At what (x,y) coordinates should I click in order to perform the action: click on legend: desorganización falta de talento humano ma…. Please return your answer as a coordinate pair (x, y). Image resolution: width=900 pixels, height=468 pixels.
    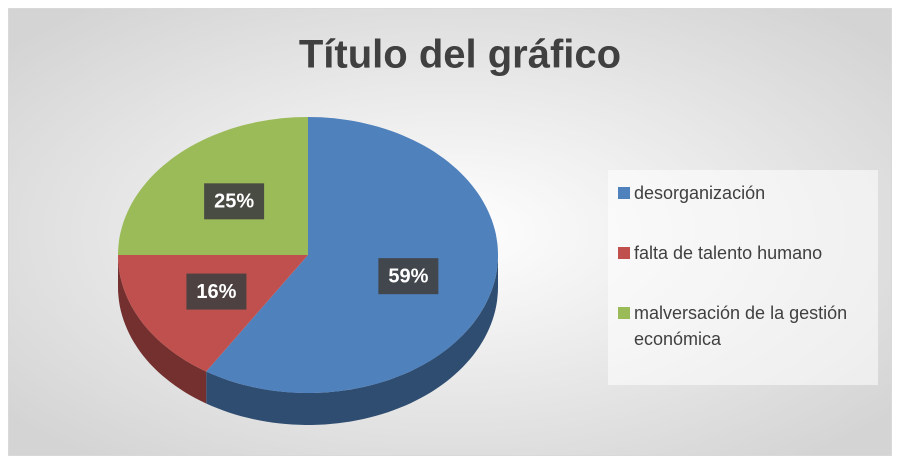
    Looking at the image, I should click on (743, 277).